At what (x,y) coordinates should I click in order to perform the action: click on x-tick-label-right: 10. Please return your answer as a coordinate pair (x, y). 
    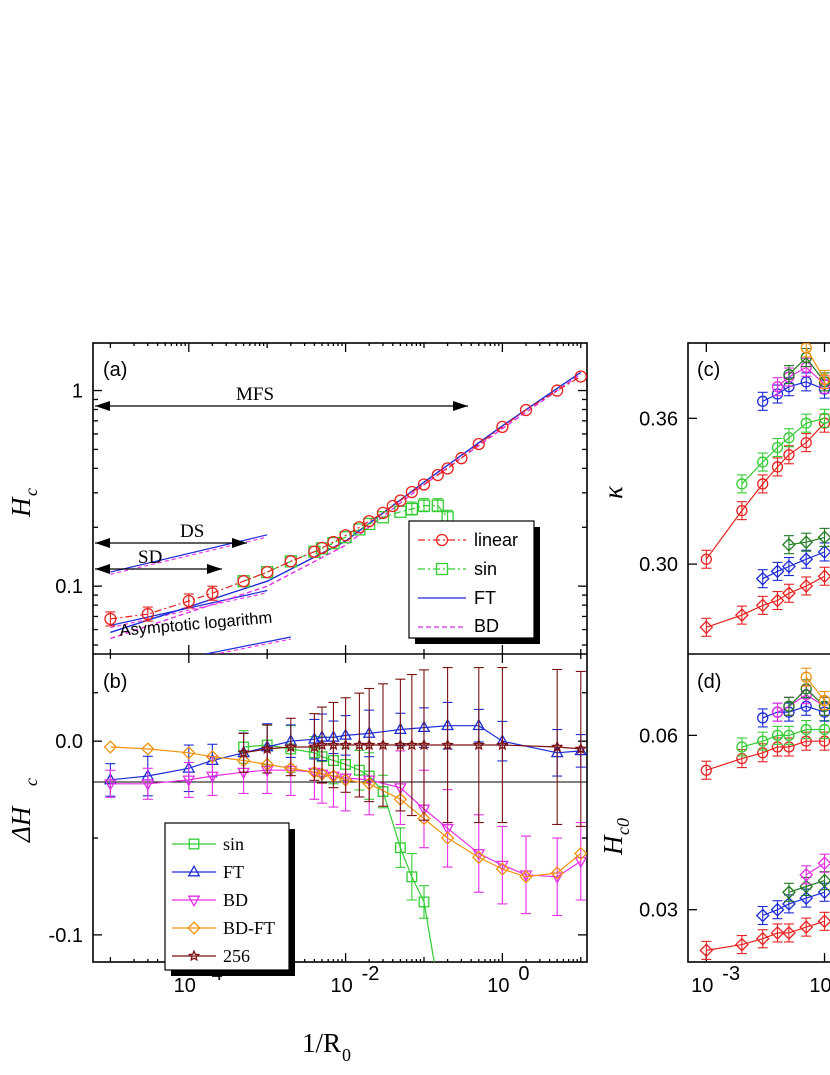
    Looking at the image, I should click on (819, 986).